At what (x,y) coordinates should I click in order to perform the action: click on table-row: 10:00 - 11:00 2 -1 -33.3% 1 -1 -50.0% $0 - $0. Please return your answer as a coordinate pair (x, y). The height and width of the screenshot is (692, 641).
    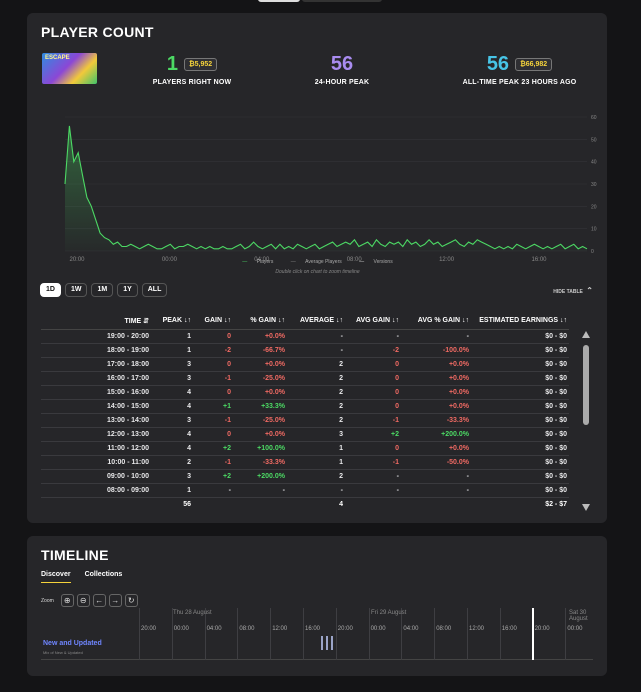
    Looking at the image, I should click on (305, 462).